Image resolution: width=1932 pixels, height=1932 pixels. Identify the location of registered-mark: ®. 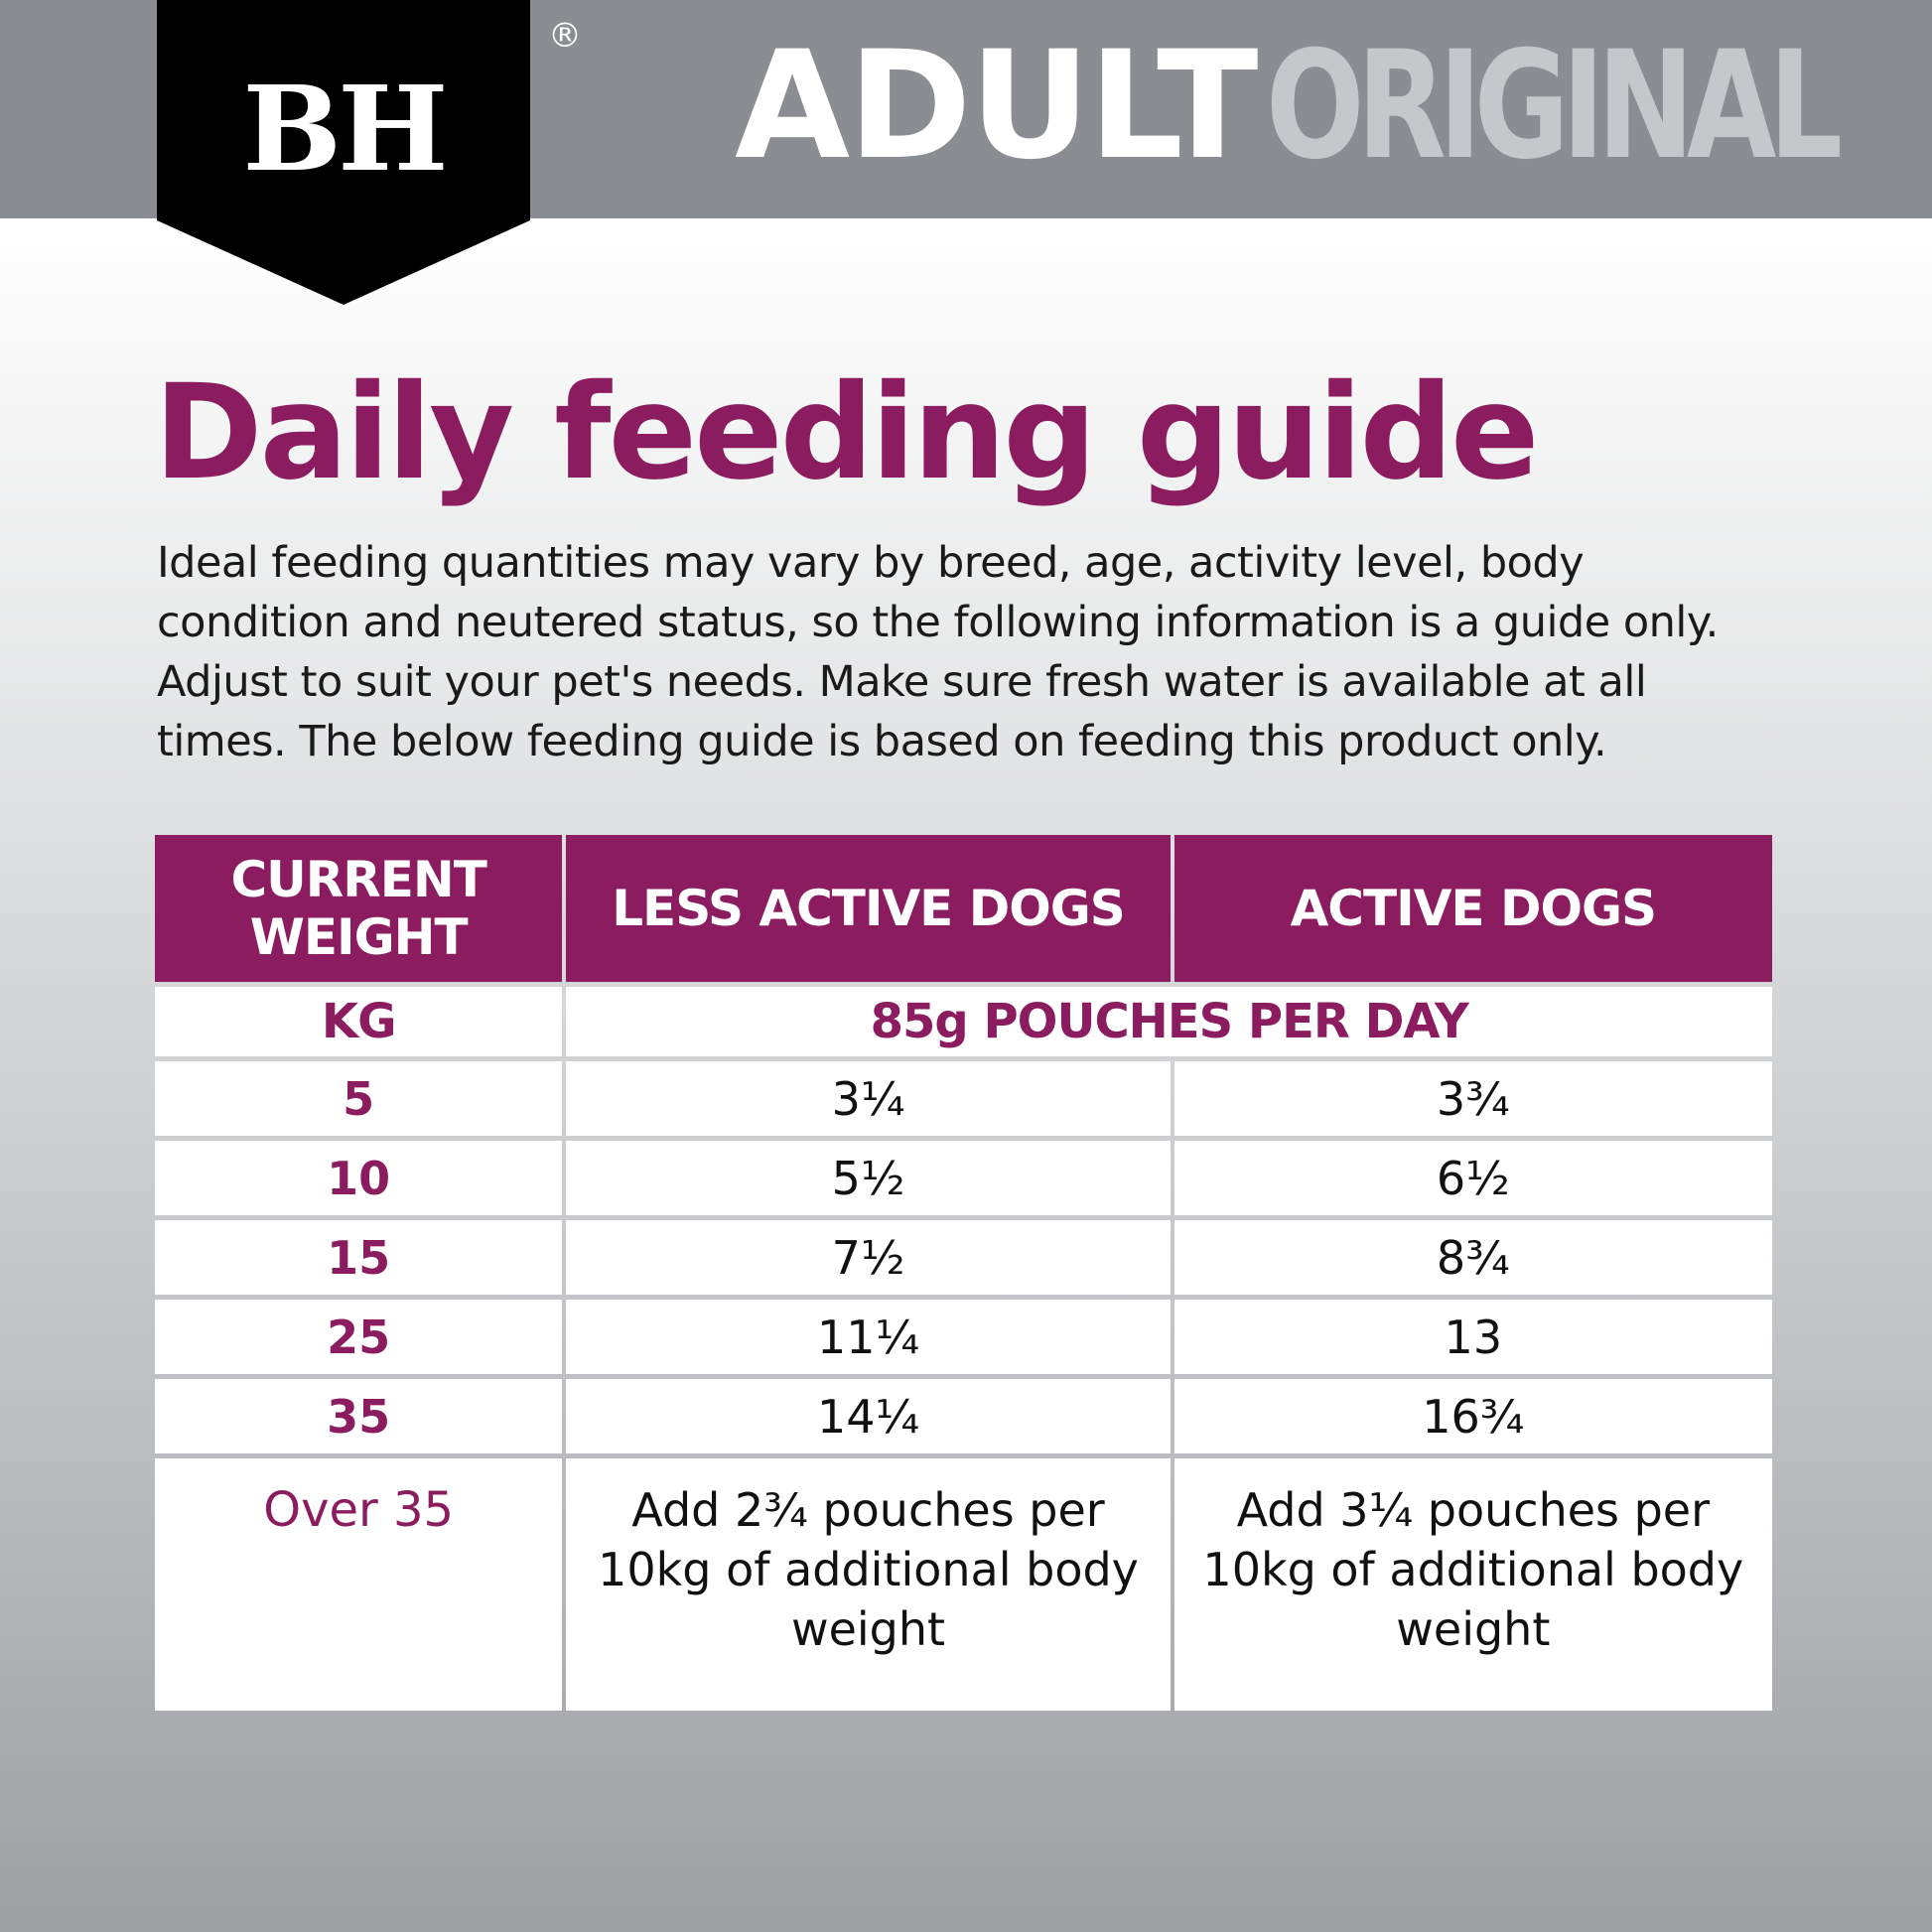
(565, 36).